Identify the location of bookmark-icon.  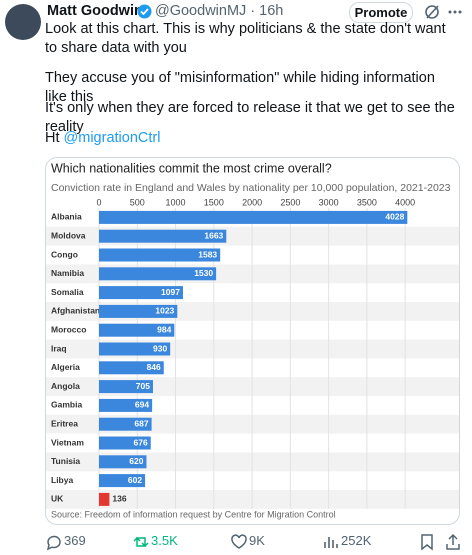
(427, 542).